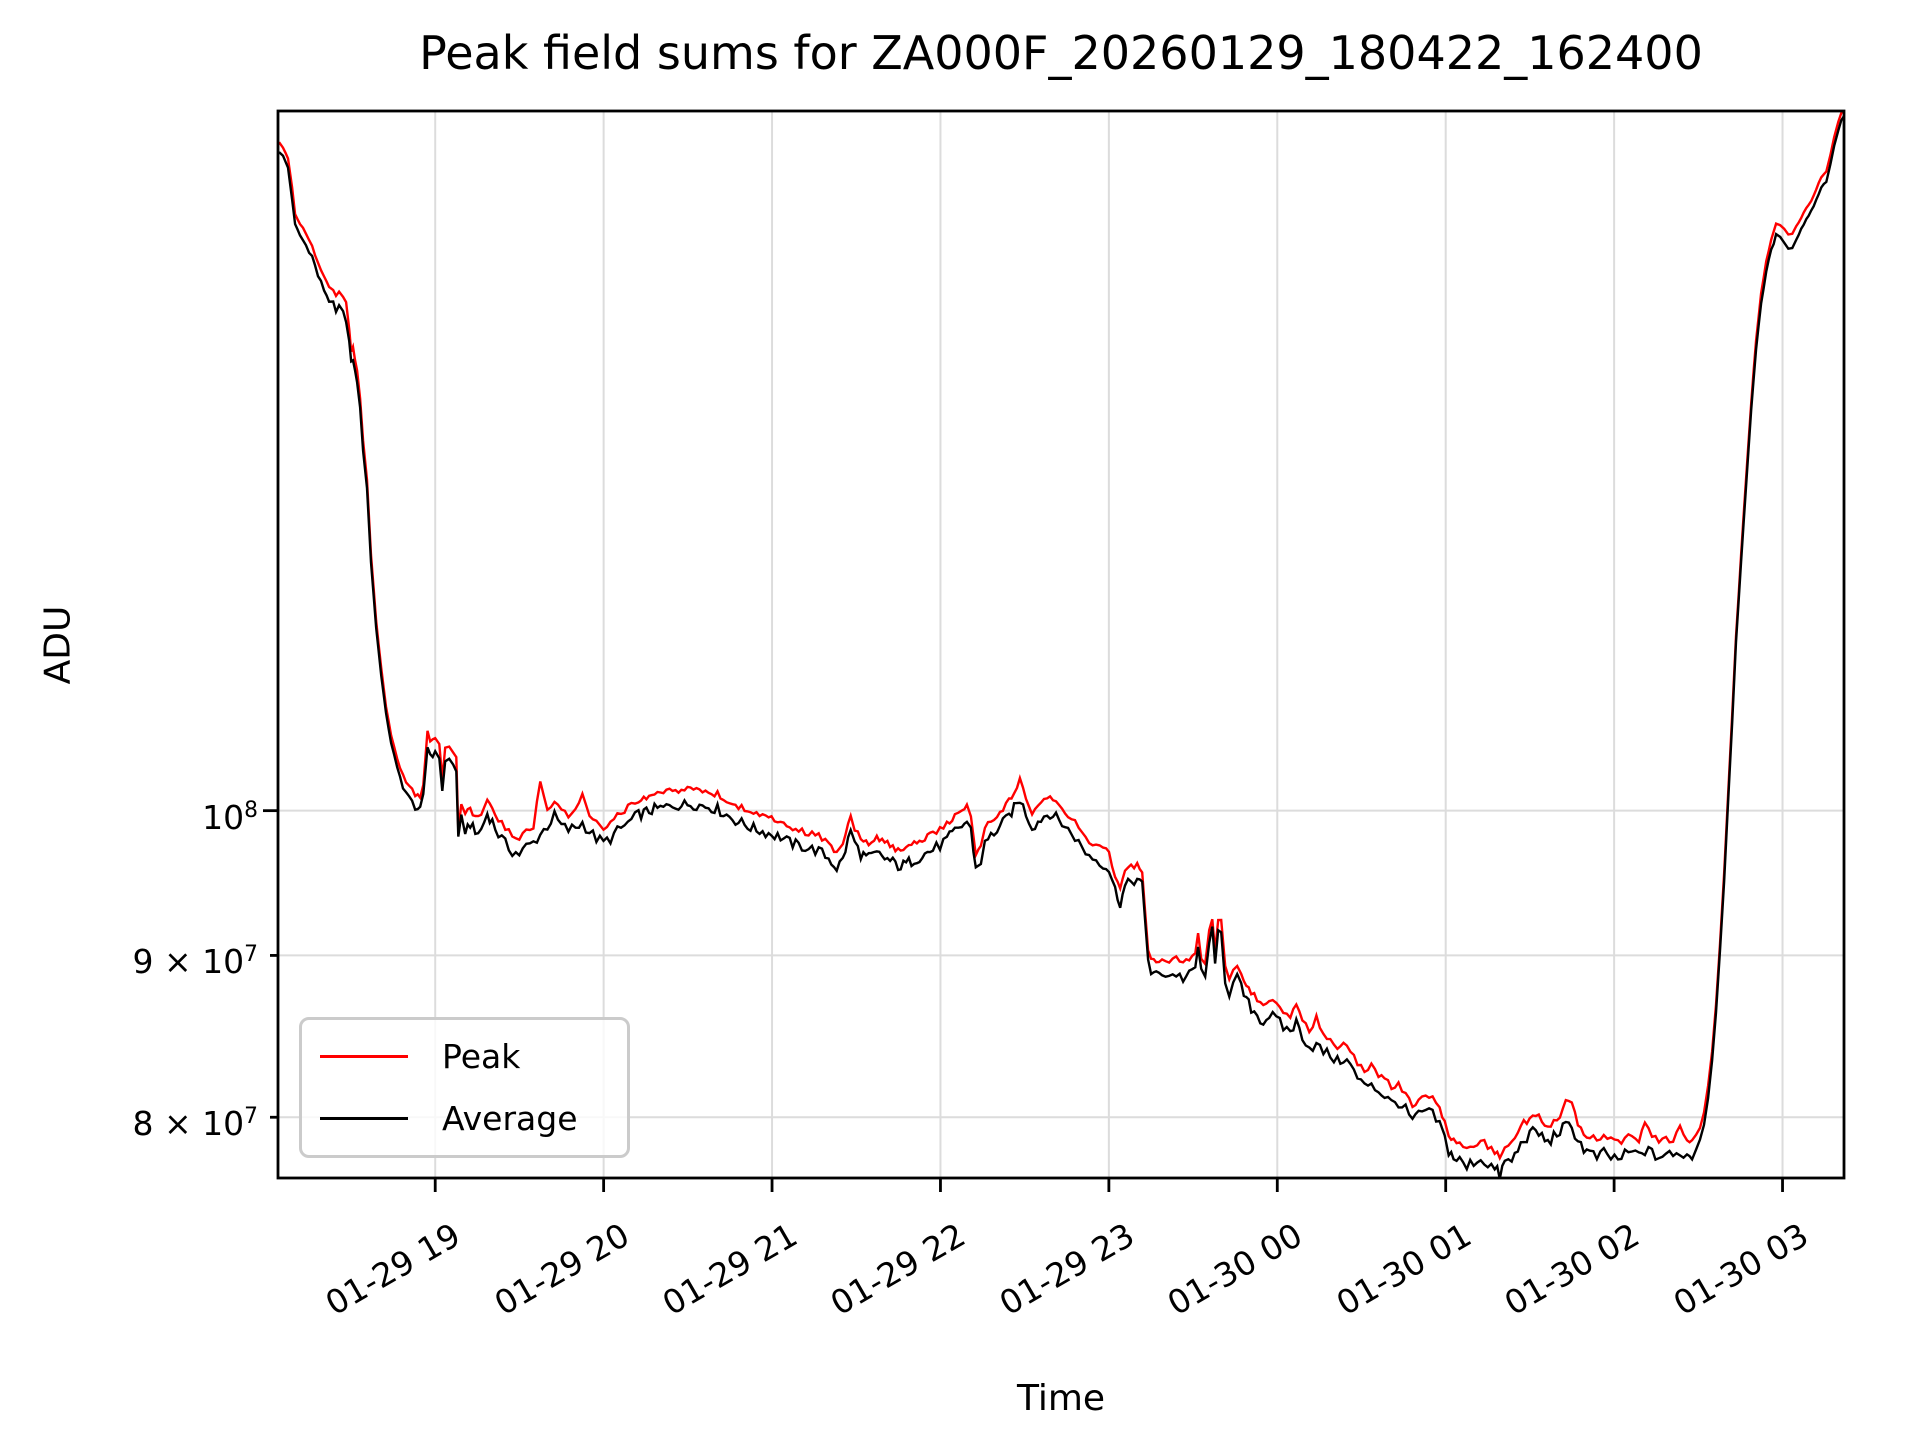 This screenshot has width=1920, height=1440. I want to click on legend-item: Average, so click(473, 1119).